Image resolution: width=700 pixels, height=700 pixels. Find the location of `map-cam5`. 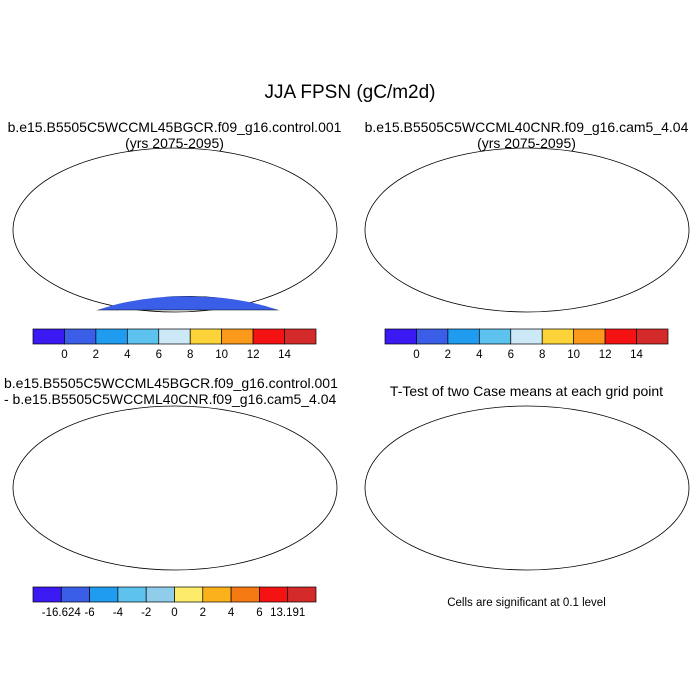

map-cam5 is located at coordinates (527, 230).